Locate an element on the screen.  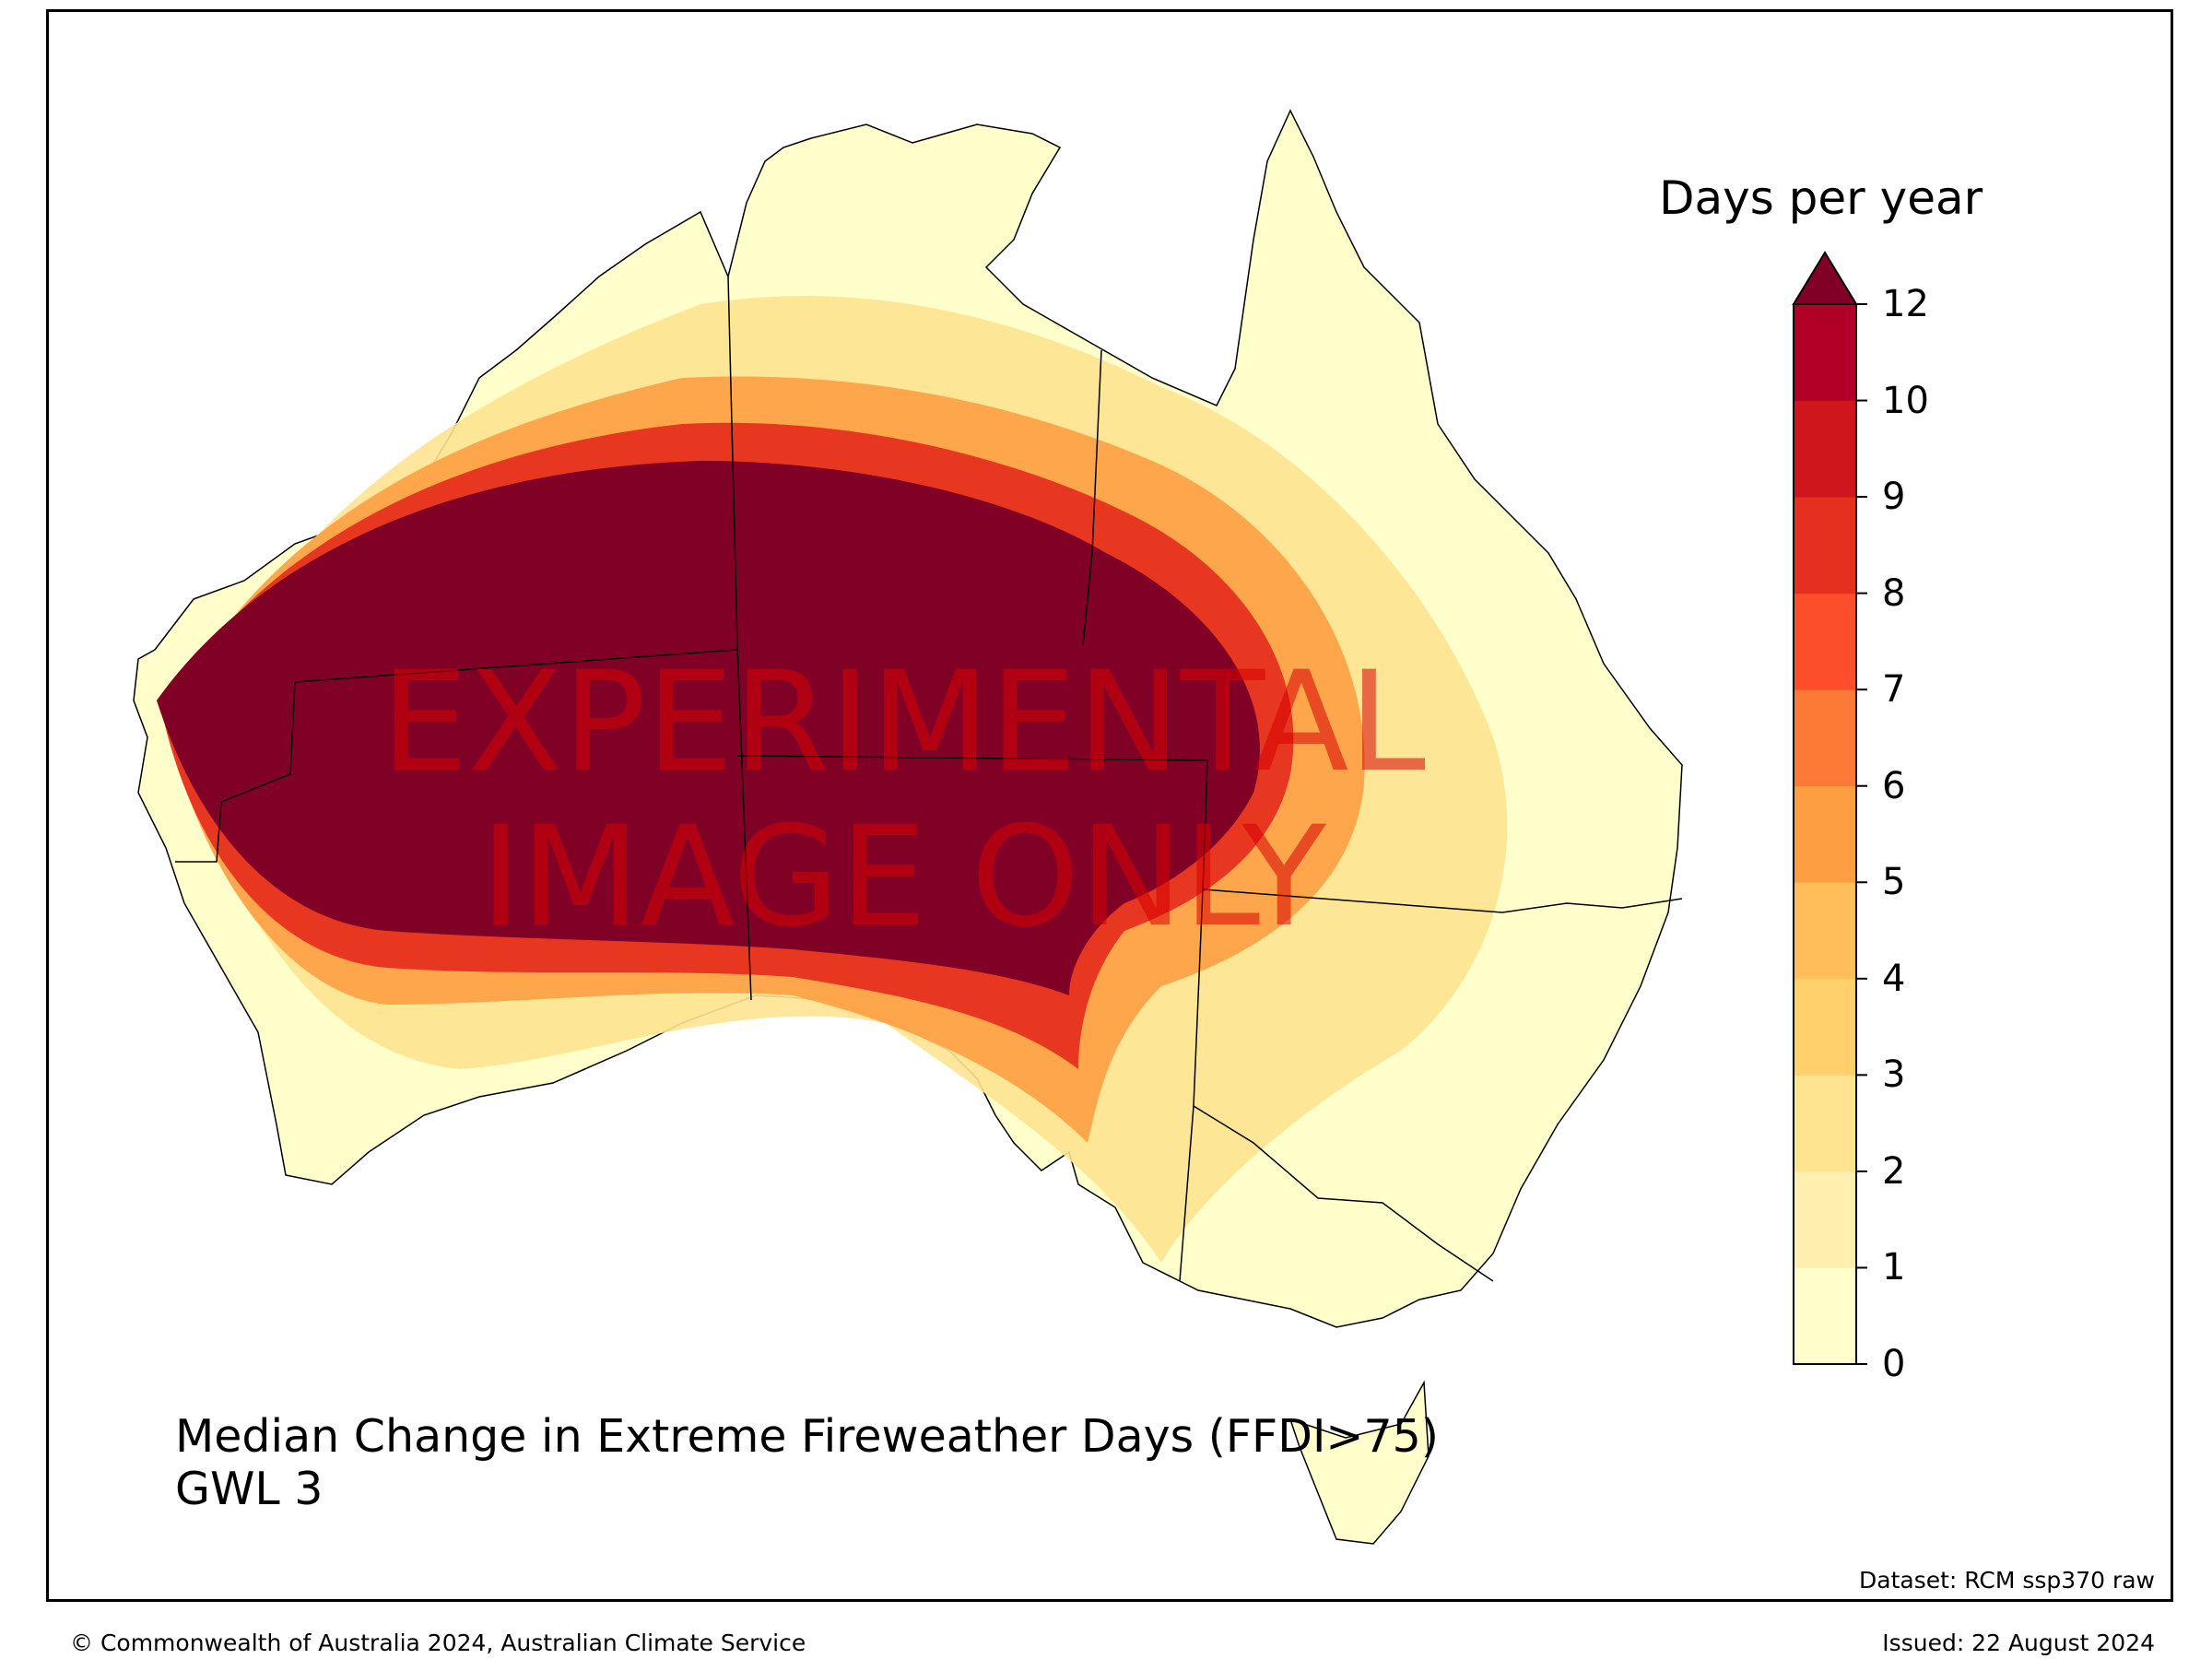
dataset-label: Dataset: RCM ssp370 raw is located at coordinates (2007, 1580).